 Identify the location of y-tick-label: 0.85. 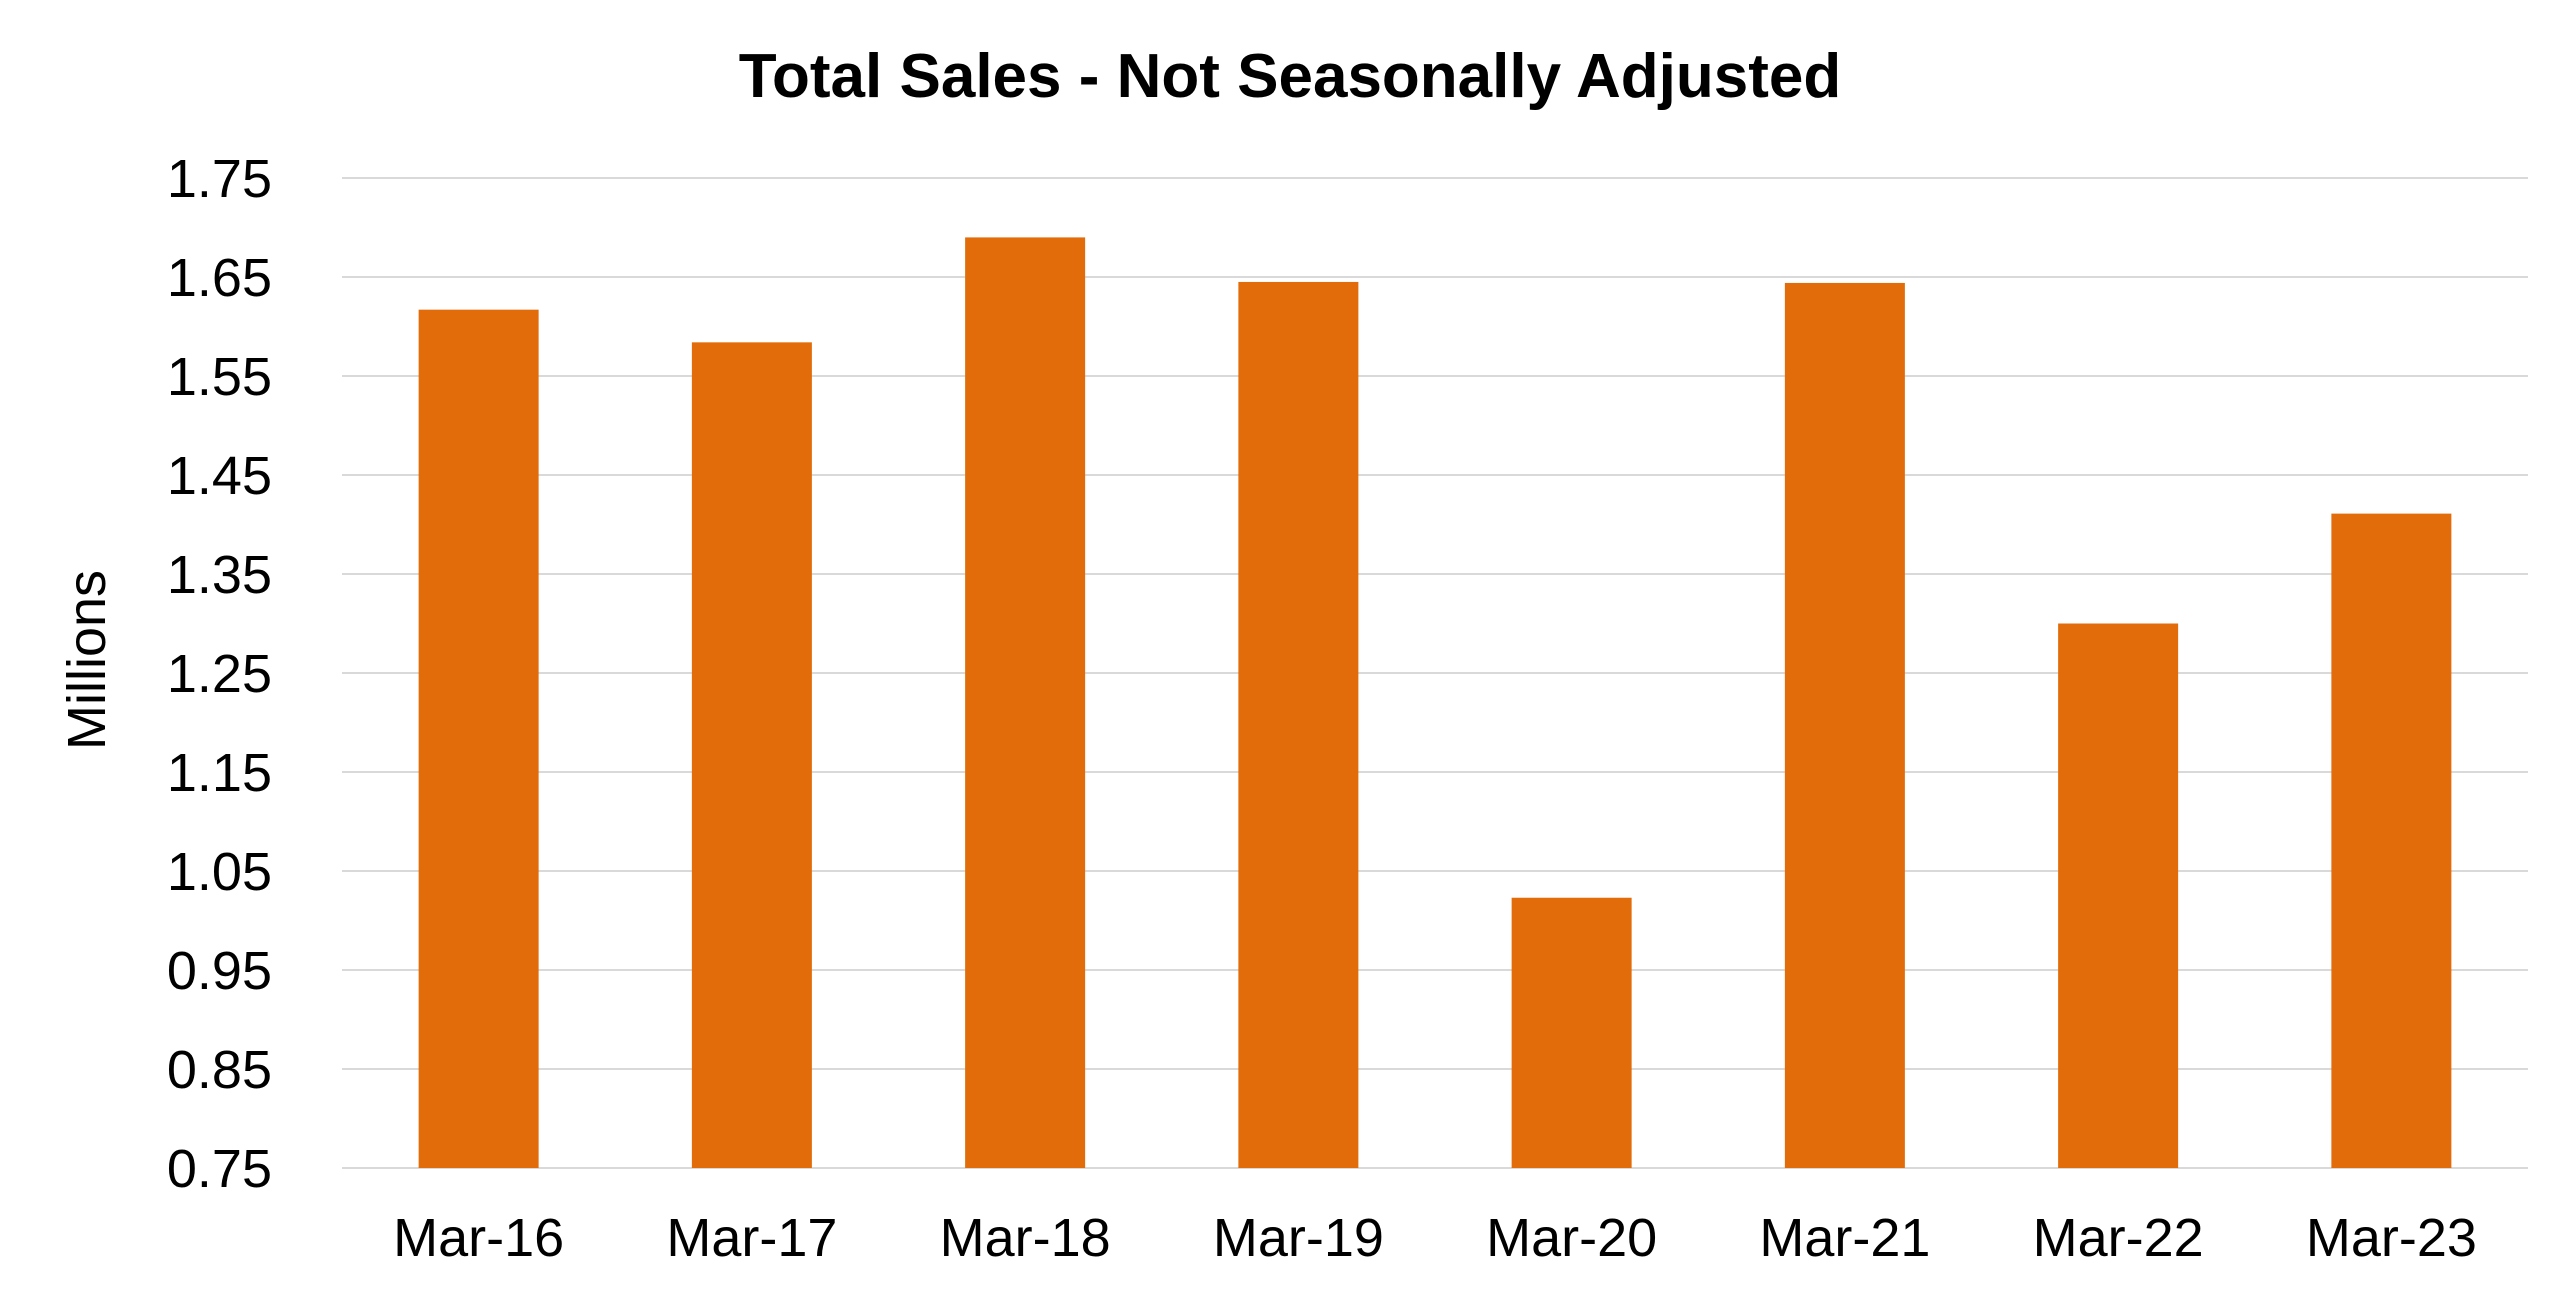
(219, 1070).